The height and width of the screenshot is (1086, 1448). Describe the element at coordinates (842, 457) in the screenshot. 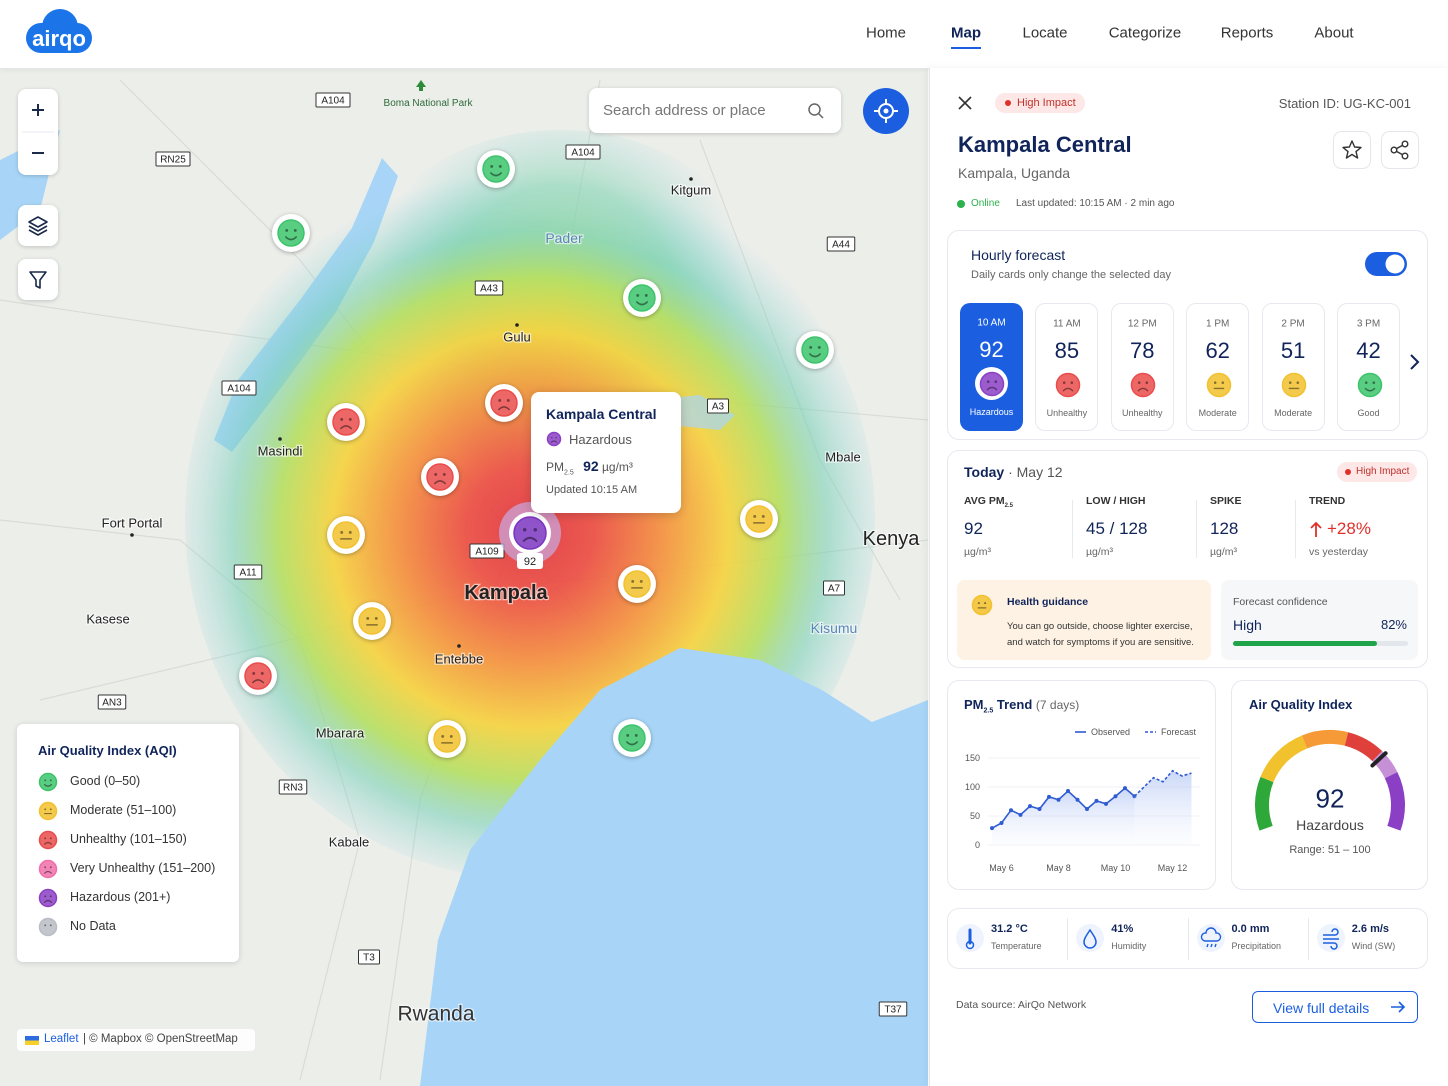

I see `place-label: Mbale` at that location.